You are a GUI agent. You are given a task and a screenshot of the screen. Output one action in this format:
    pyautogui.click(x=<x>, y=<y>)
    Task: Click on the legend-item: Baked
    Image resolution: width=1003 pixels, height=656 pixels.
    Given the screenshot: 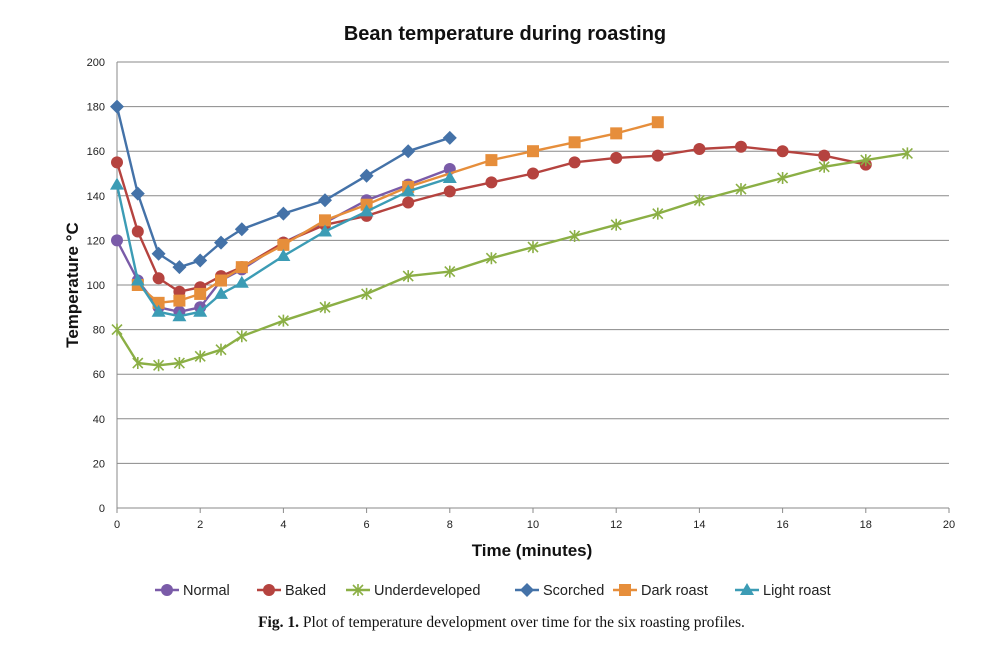 What is the action you would take?
    pyautogui.click(x=291, y=591)
    